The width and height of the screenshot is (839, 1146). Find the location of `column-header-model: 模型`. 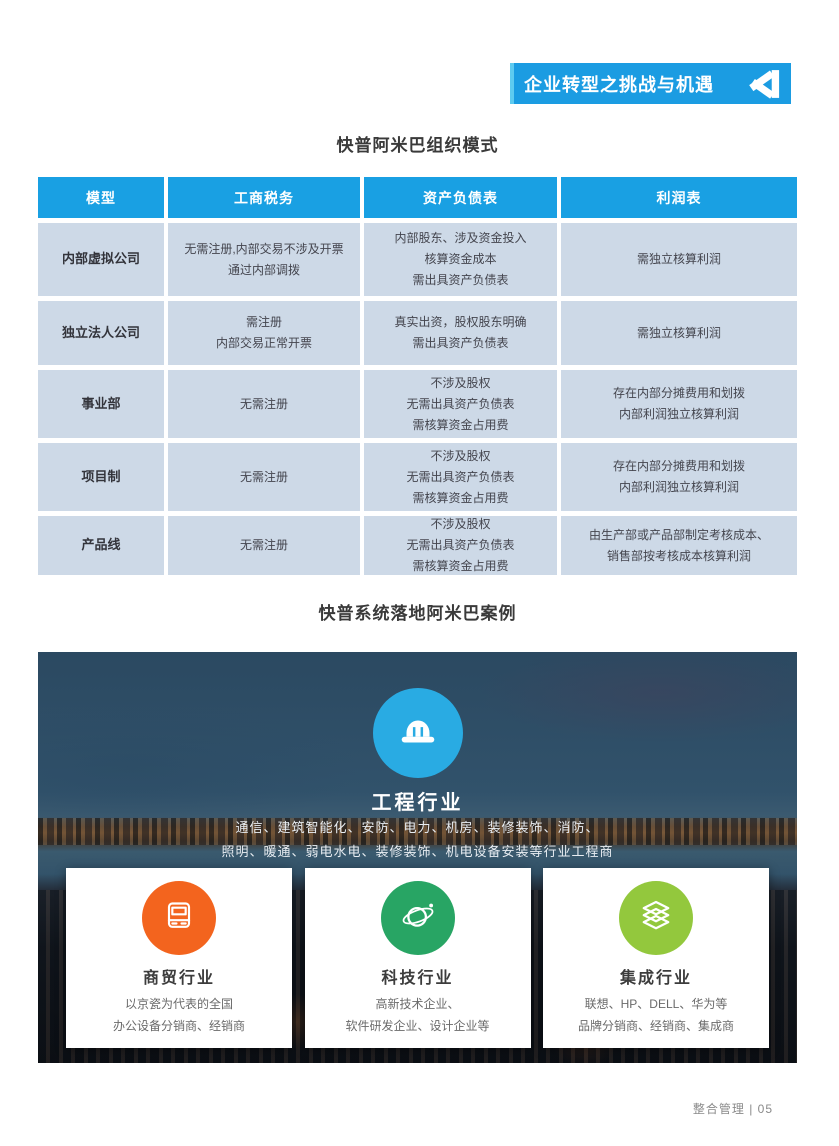

column-header-model: 模型 is located at coordinates (101, 197).